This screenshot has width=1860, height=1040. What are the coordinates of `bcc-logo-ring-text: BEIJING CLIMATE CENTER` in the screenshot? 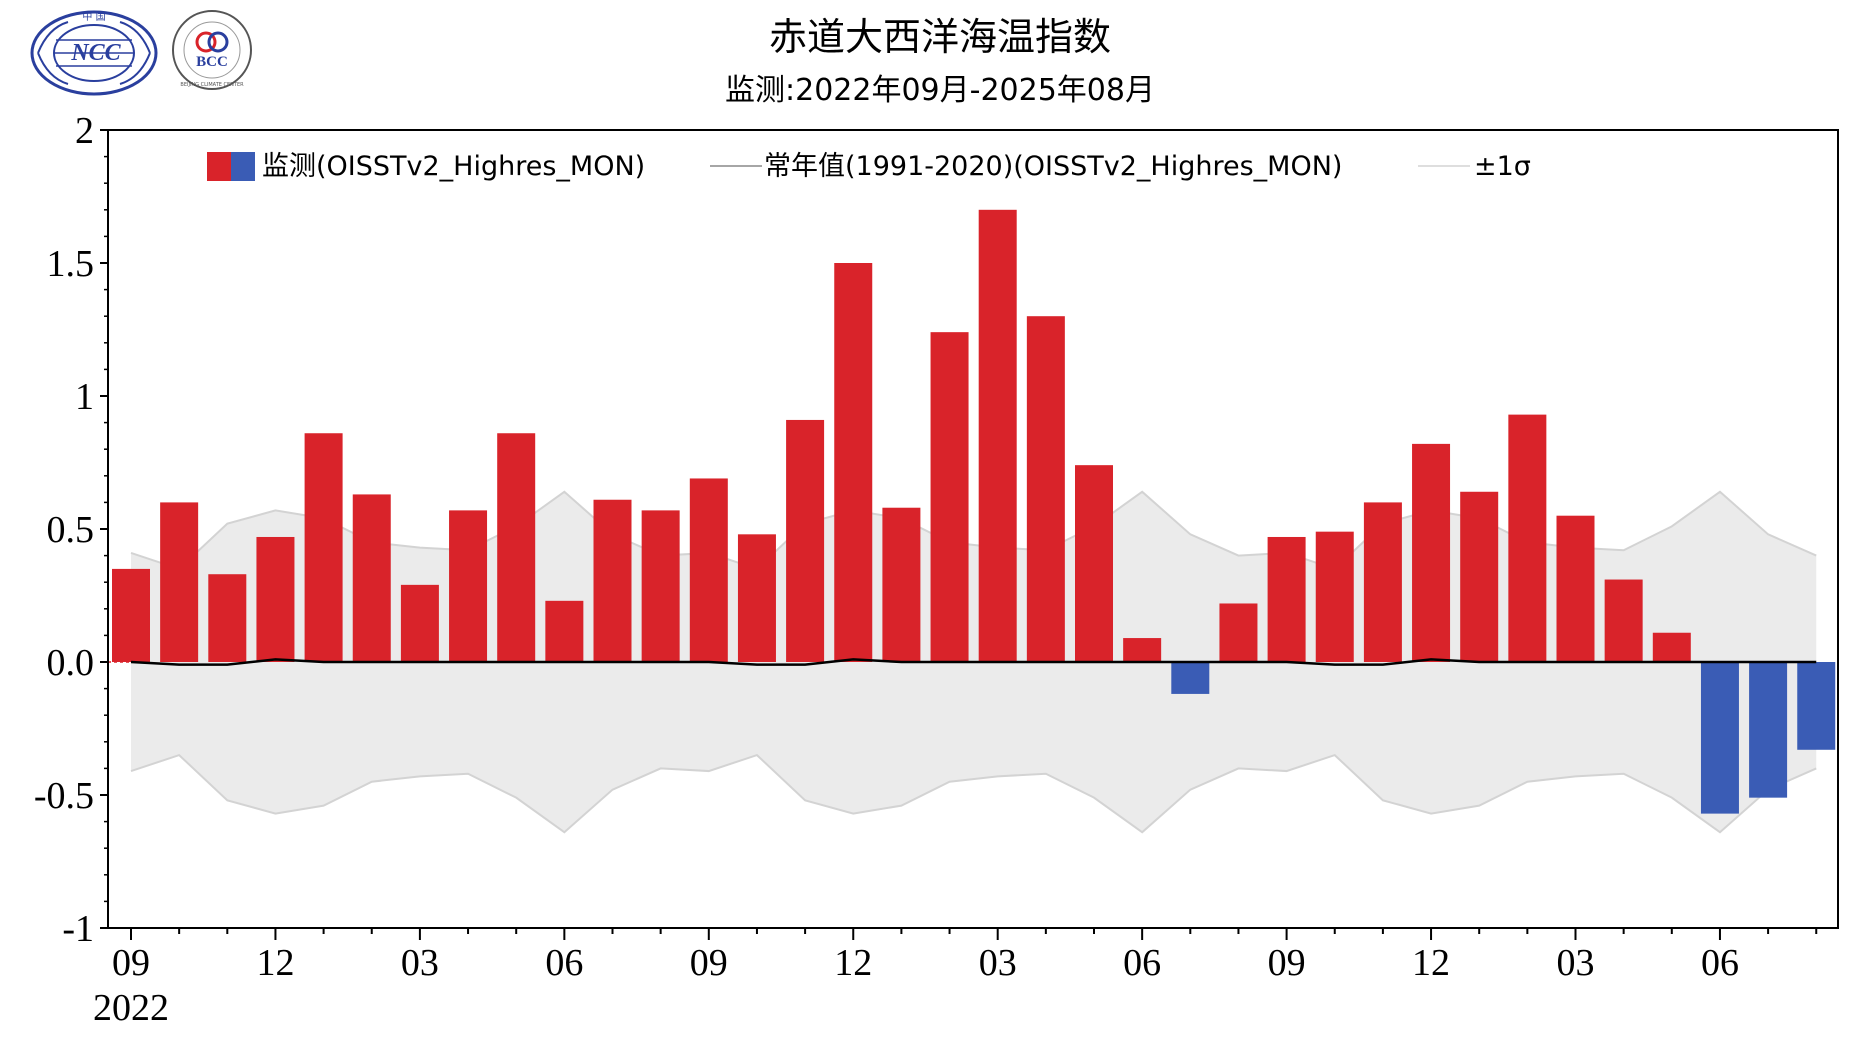 It's located at (212, 85).